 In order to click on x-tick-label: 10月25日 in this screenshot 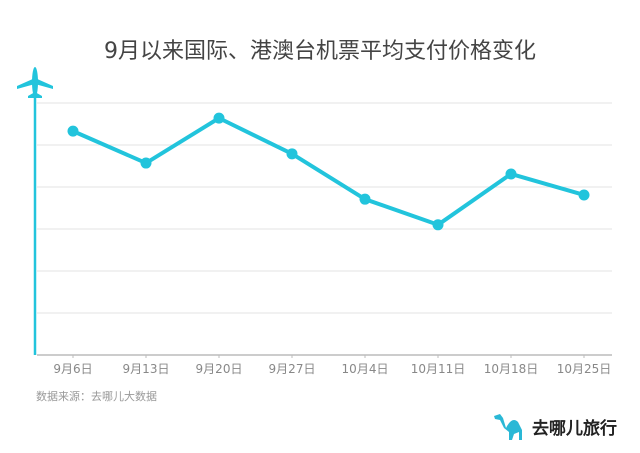, I will do `click(584, 369)`.